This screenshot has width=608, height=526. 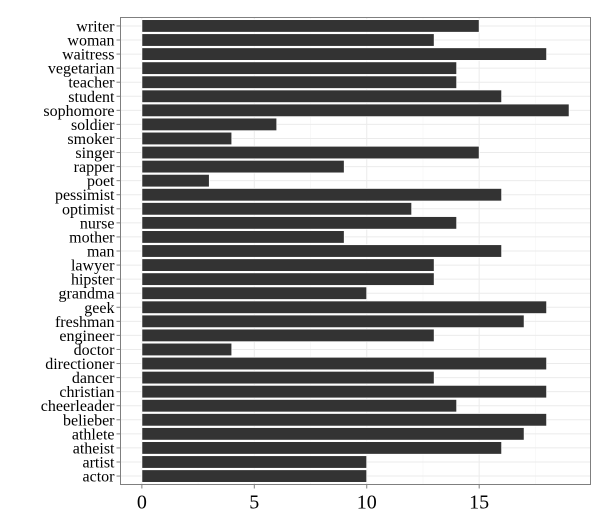 What do you see at coordinates (288, 335) in the screenshot?
I see `bar-engineer` at bounding box center [288, 335].